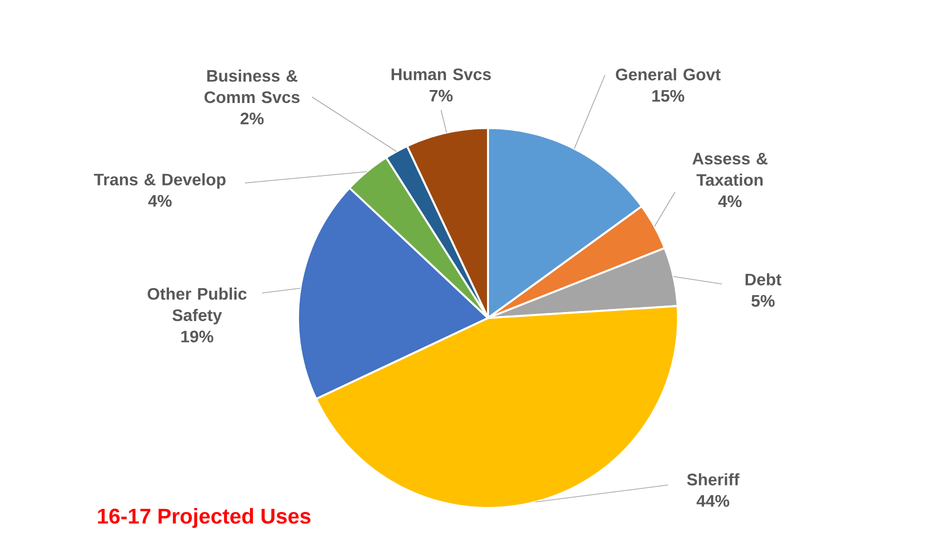  Describe the element at coordinates (441, 96) in the screenshot. I see `data-label: 7%` at that location.